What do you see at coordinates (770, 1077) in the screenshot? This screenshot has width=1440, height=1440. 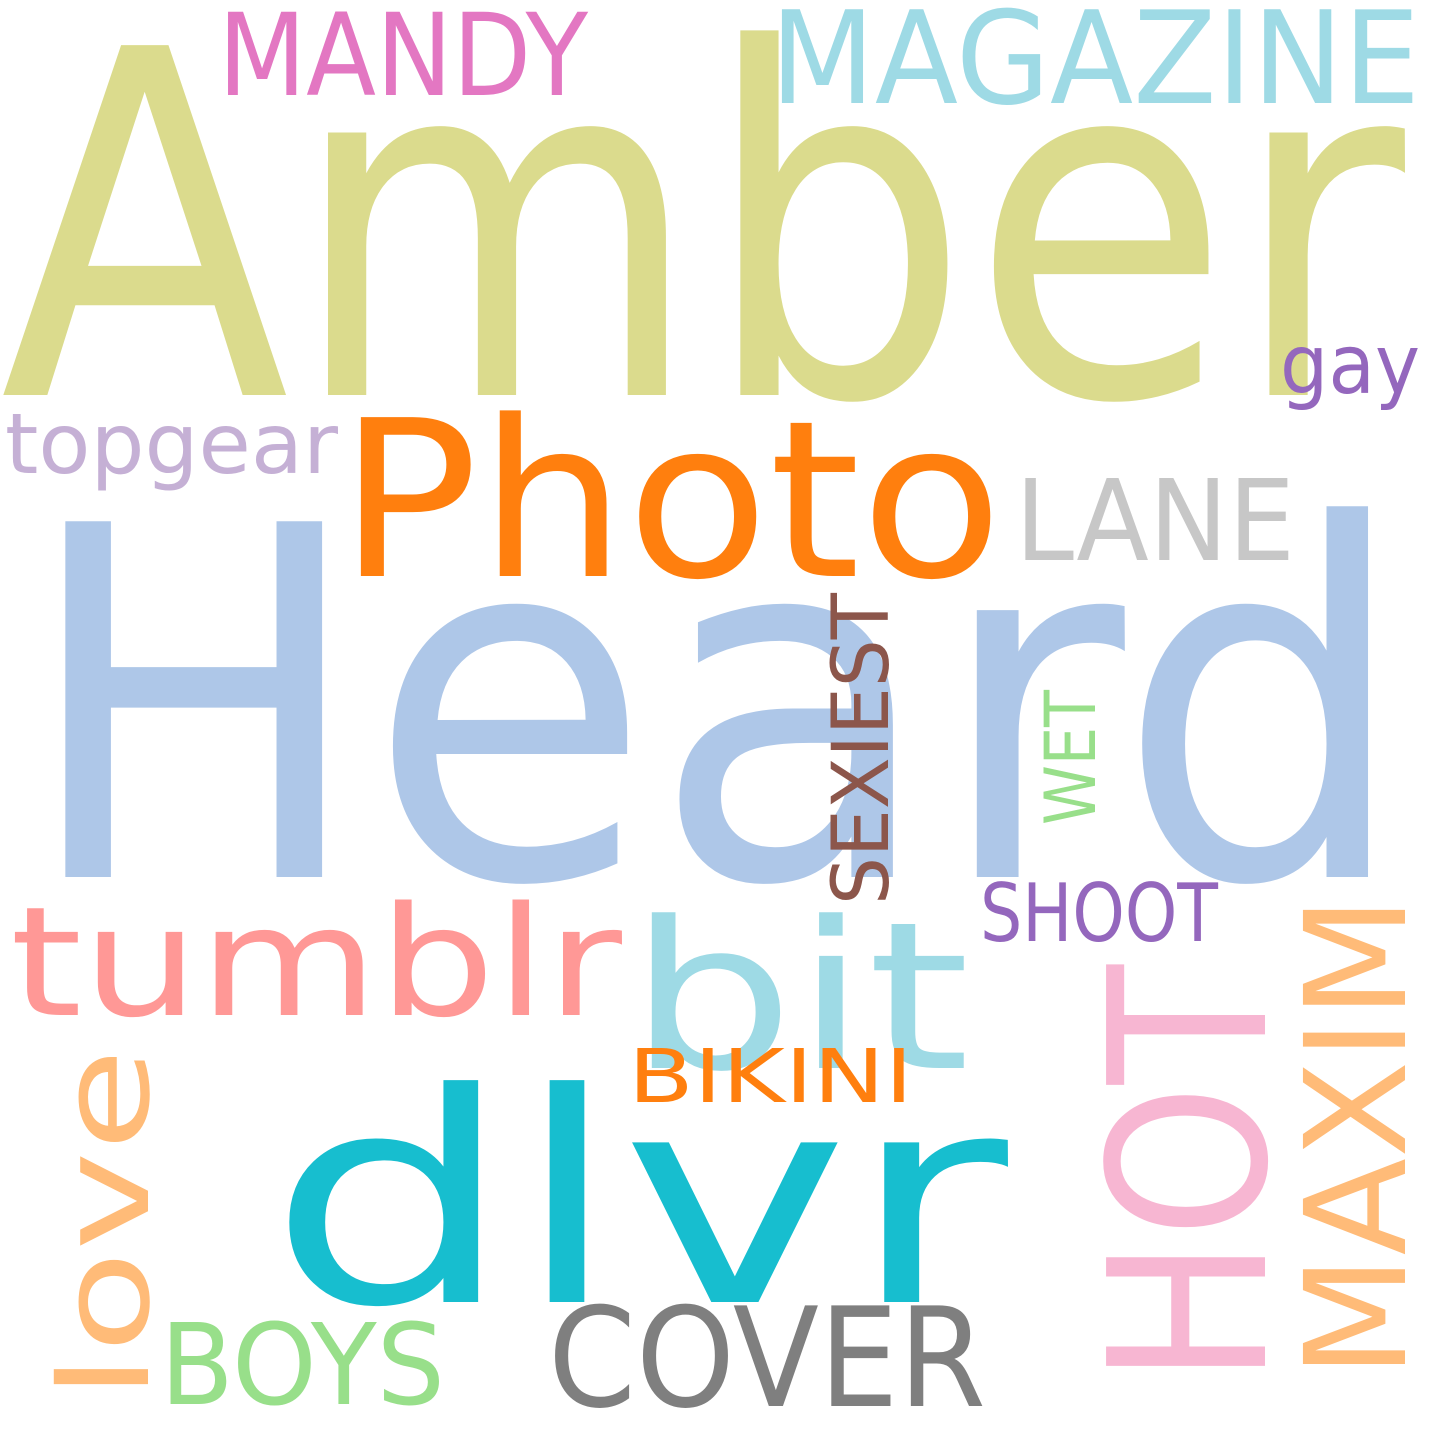 I see `word-bikini: BIKINI` at bounding box center [770, 1077].